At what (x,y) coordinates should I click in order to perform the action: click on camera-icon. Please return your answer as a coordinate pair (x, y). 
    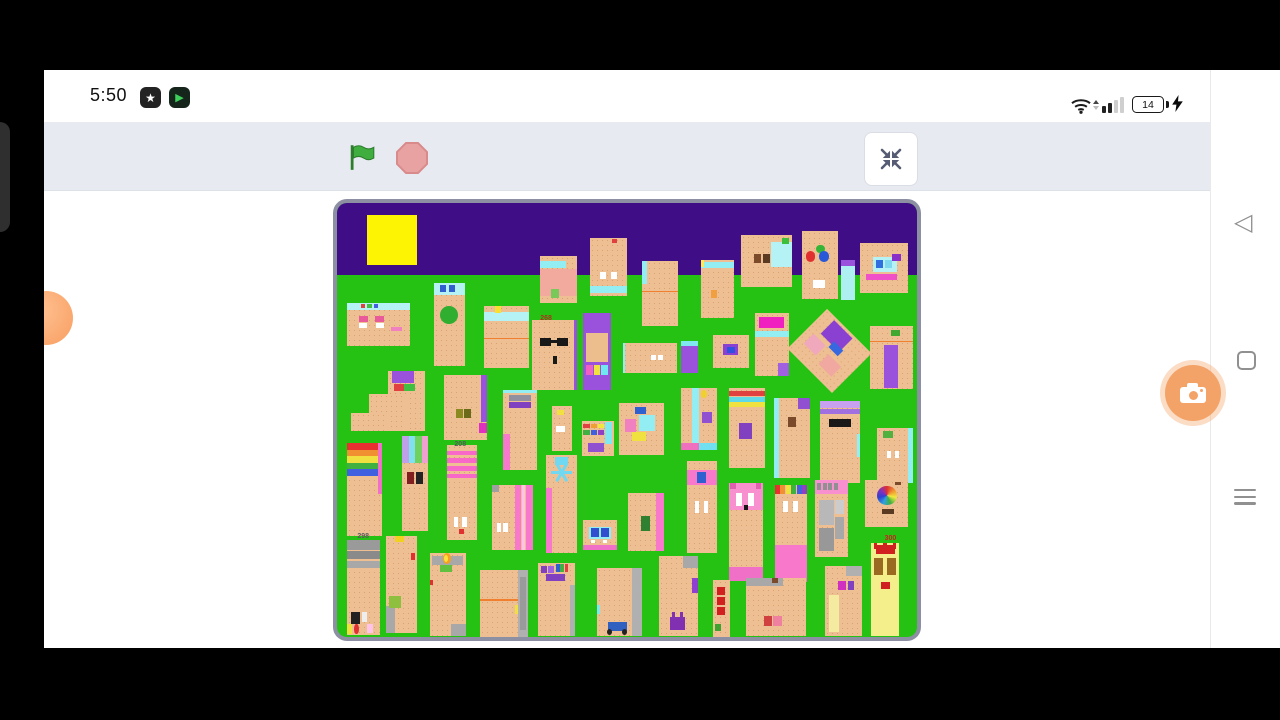
    Looking at the image, I should click on (1193, 393).